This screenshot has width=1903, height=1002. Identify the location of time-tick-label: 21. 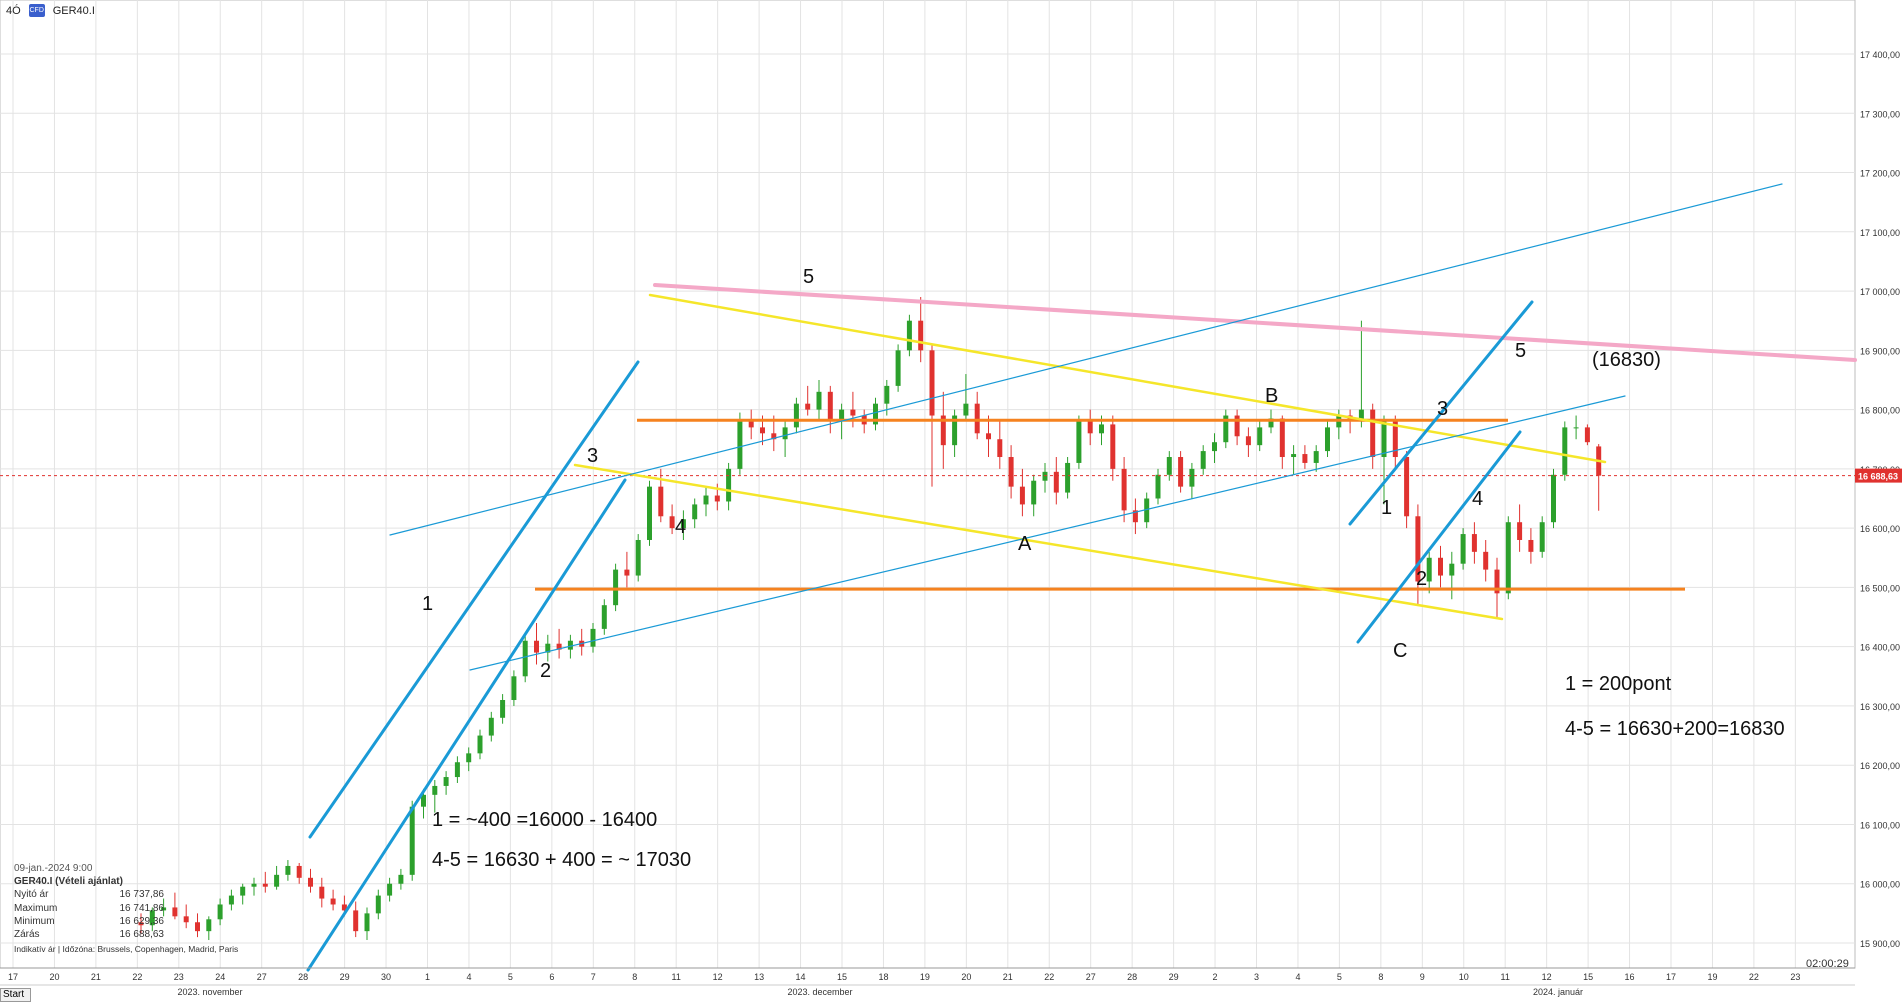
(1008, 977).